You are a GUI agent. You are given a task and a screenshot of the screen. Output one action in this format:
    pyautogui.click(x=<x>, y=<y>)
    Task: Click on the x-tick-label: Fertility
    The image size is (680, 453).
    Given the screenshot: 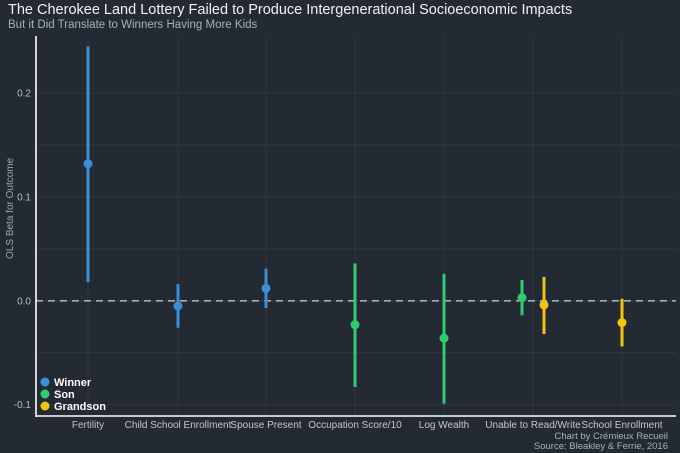 What is the action you would take?
    pyautogui.click(x=88, y=425)
    